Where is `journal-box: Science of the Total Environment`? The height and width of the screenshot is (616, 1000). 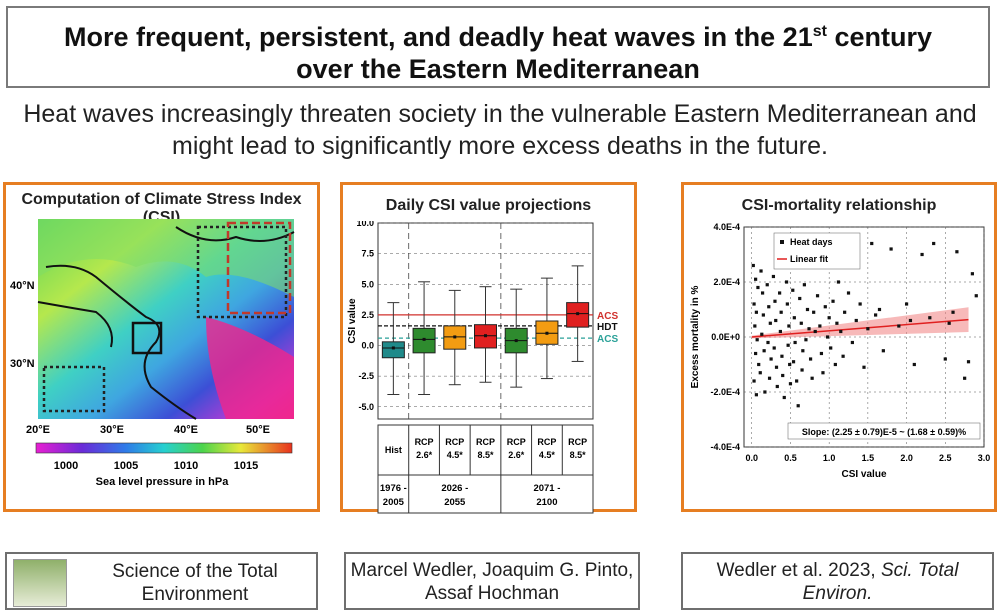 journal-box: Science of the Total Environment is located at coordinates (161, 581).